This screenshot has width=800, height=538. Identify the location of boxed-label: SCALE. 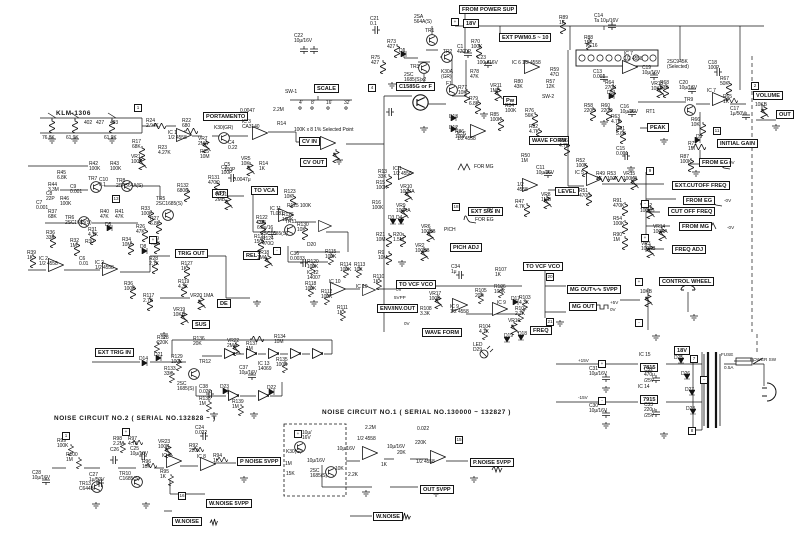
(326, 89).